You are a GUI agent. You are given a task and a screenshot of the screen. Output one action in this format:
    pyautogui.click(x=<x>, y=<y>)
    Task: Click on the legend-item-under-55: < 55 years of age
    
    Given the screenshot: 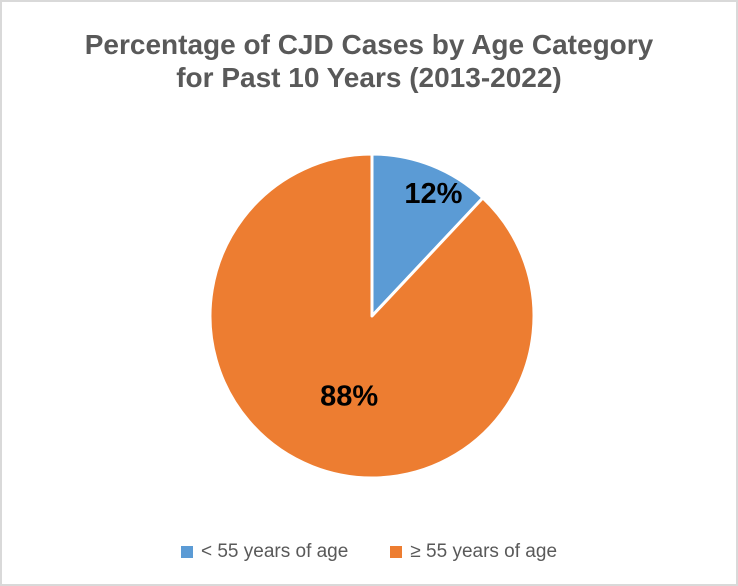 What is the action you would take?
    pyautogui.click(x=264, y=552)
    